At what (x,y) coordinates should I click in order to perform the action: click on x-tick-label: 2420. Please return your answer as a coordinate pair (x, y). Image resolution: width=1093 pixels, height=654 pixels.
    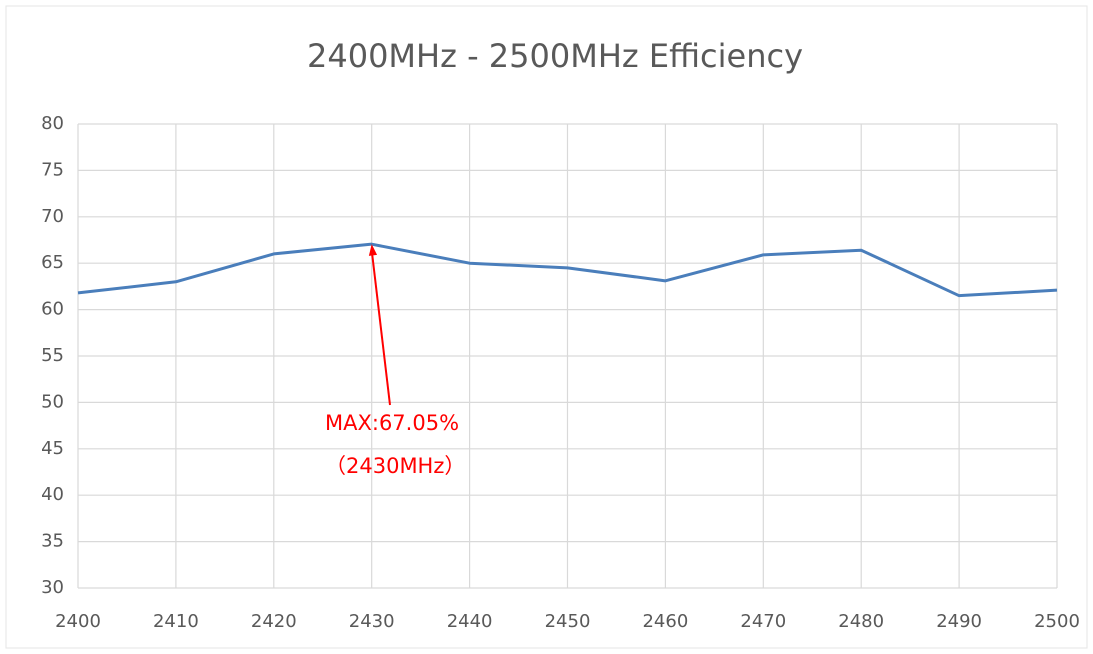
    Looking at the image, I should click on (274, 621).